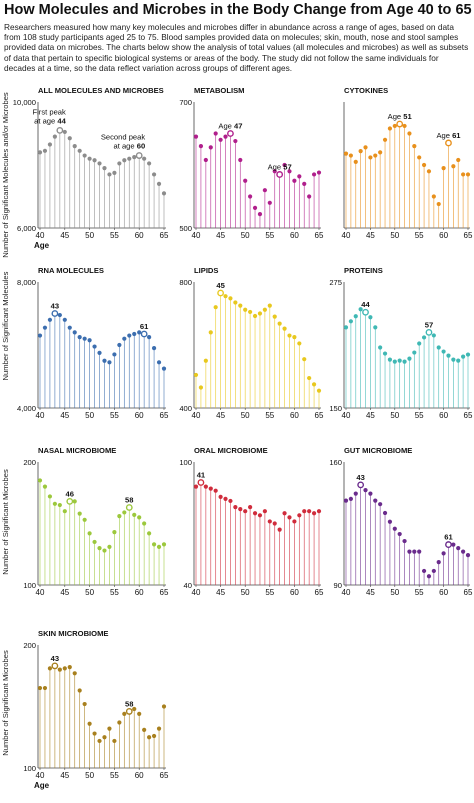  Describe the element at coordinates (40, 235) in the screenshot. I see `x-tick-label: 40` at that location.